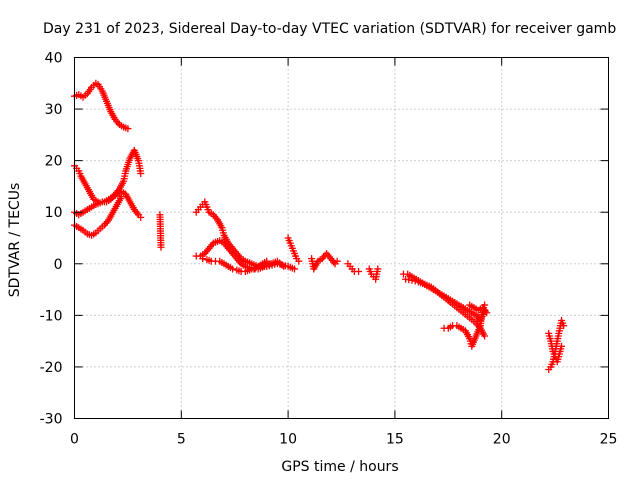  I want to click on x-tick-label: 25, so click(609, 440).